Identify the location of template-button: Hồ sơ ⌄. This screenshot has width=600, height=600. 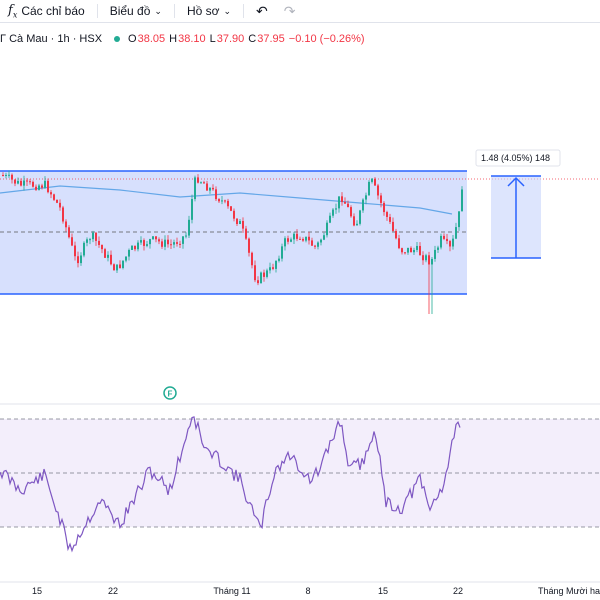
(209, 11).